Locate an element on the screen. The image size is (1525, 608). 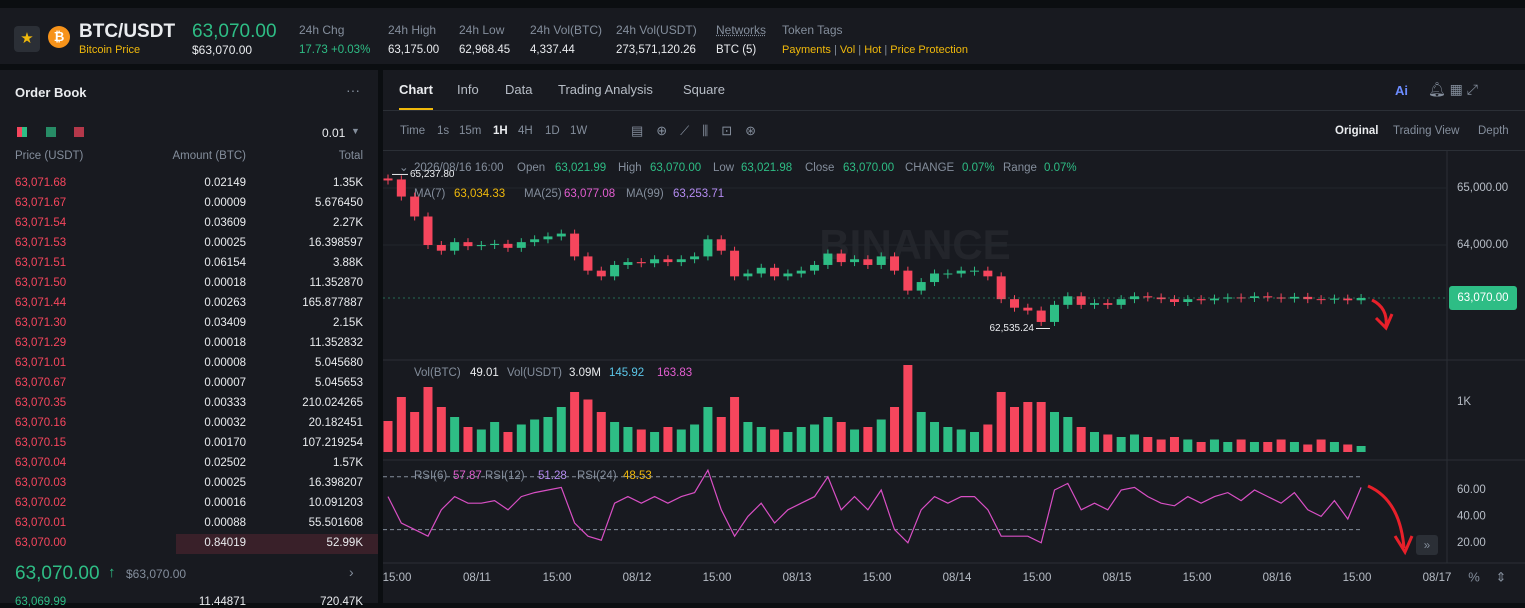
ask-amount: 0.03609 is located at coordinates (225, 223).